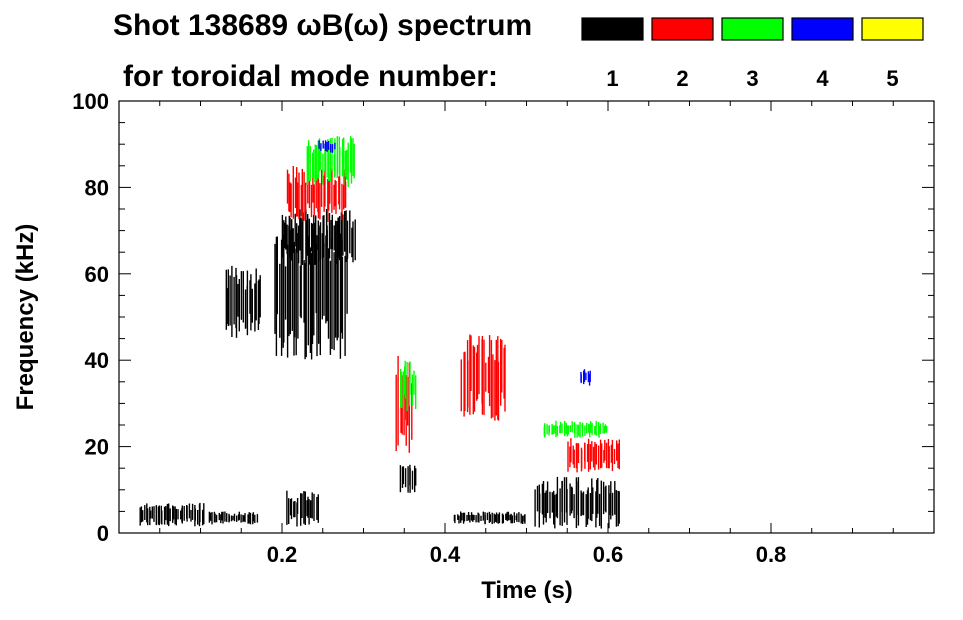 This screenshot has height=620, width=963. Describe the element at coordinates (97, 447) in the screenshot. I see `y-tick-label: 20` at that location.